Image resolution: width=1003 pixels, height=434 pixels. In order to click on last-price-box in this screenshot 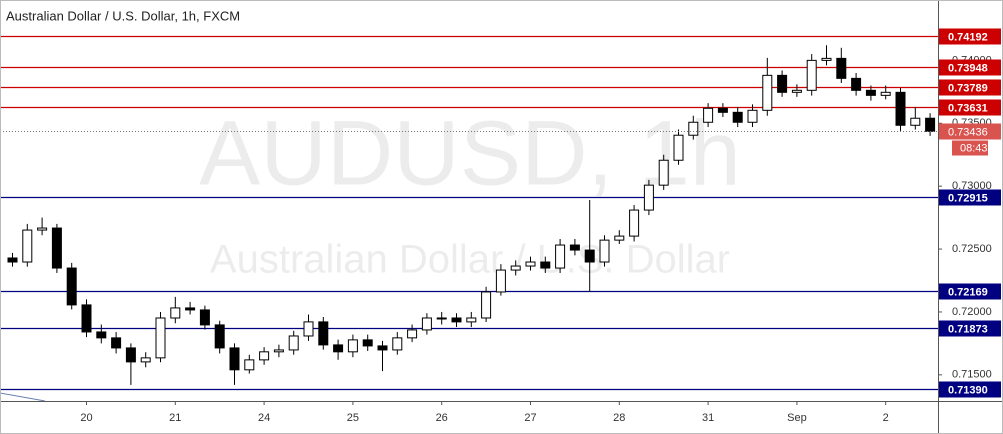, I will do `click(970, 131)`.